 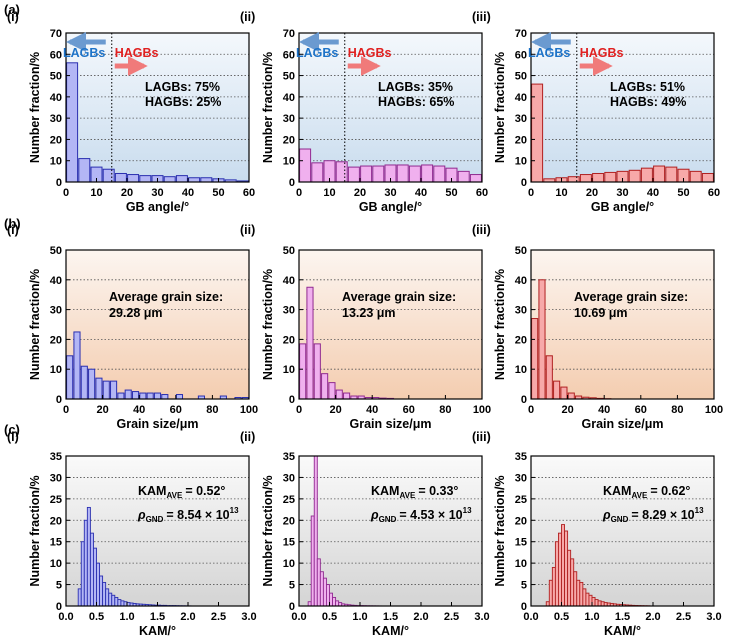 What do you see at coordinates (420, 617) in the screenshot?
I see `x-tick-label: 2.0` at bounding box center [420, 617].